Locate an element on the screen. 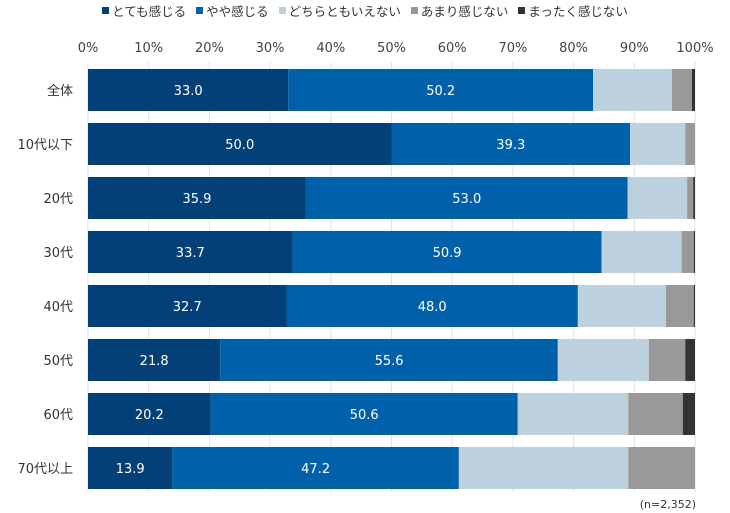 This screenshot has width=730, height=513. legend-item: どちらともいえない is located at coordinates (339, 10).